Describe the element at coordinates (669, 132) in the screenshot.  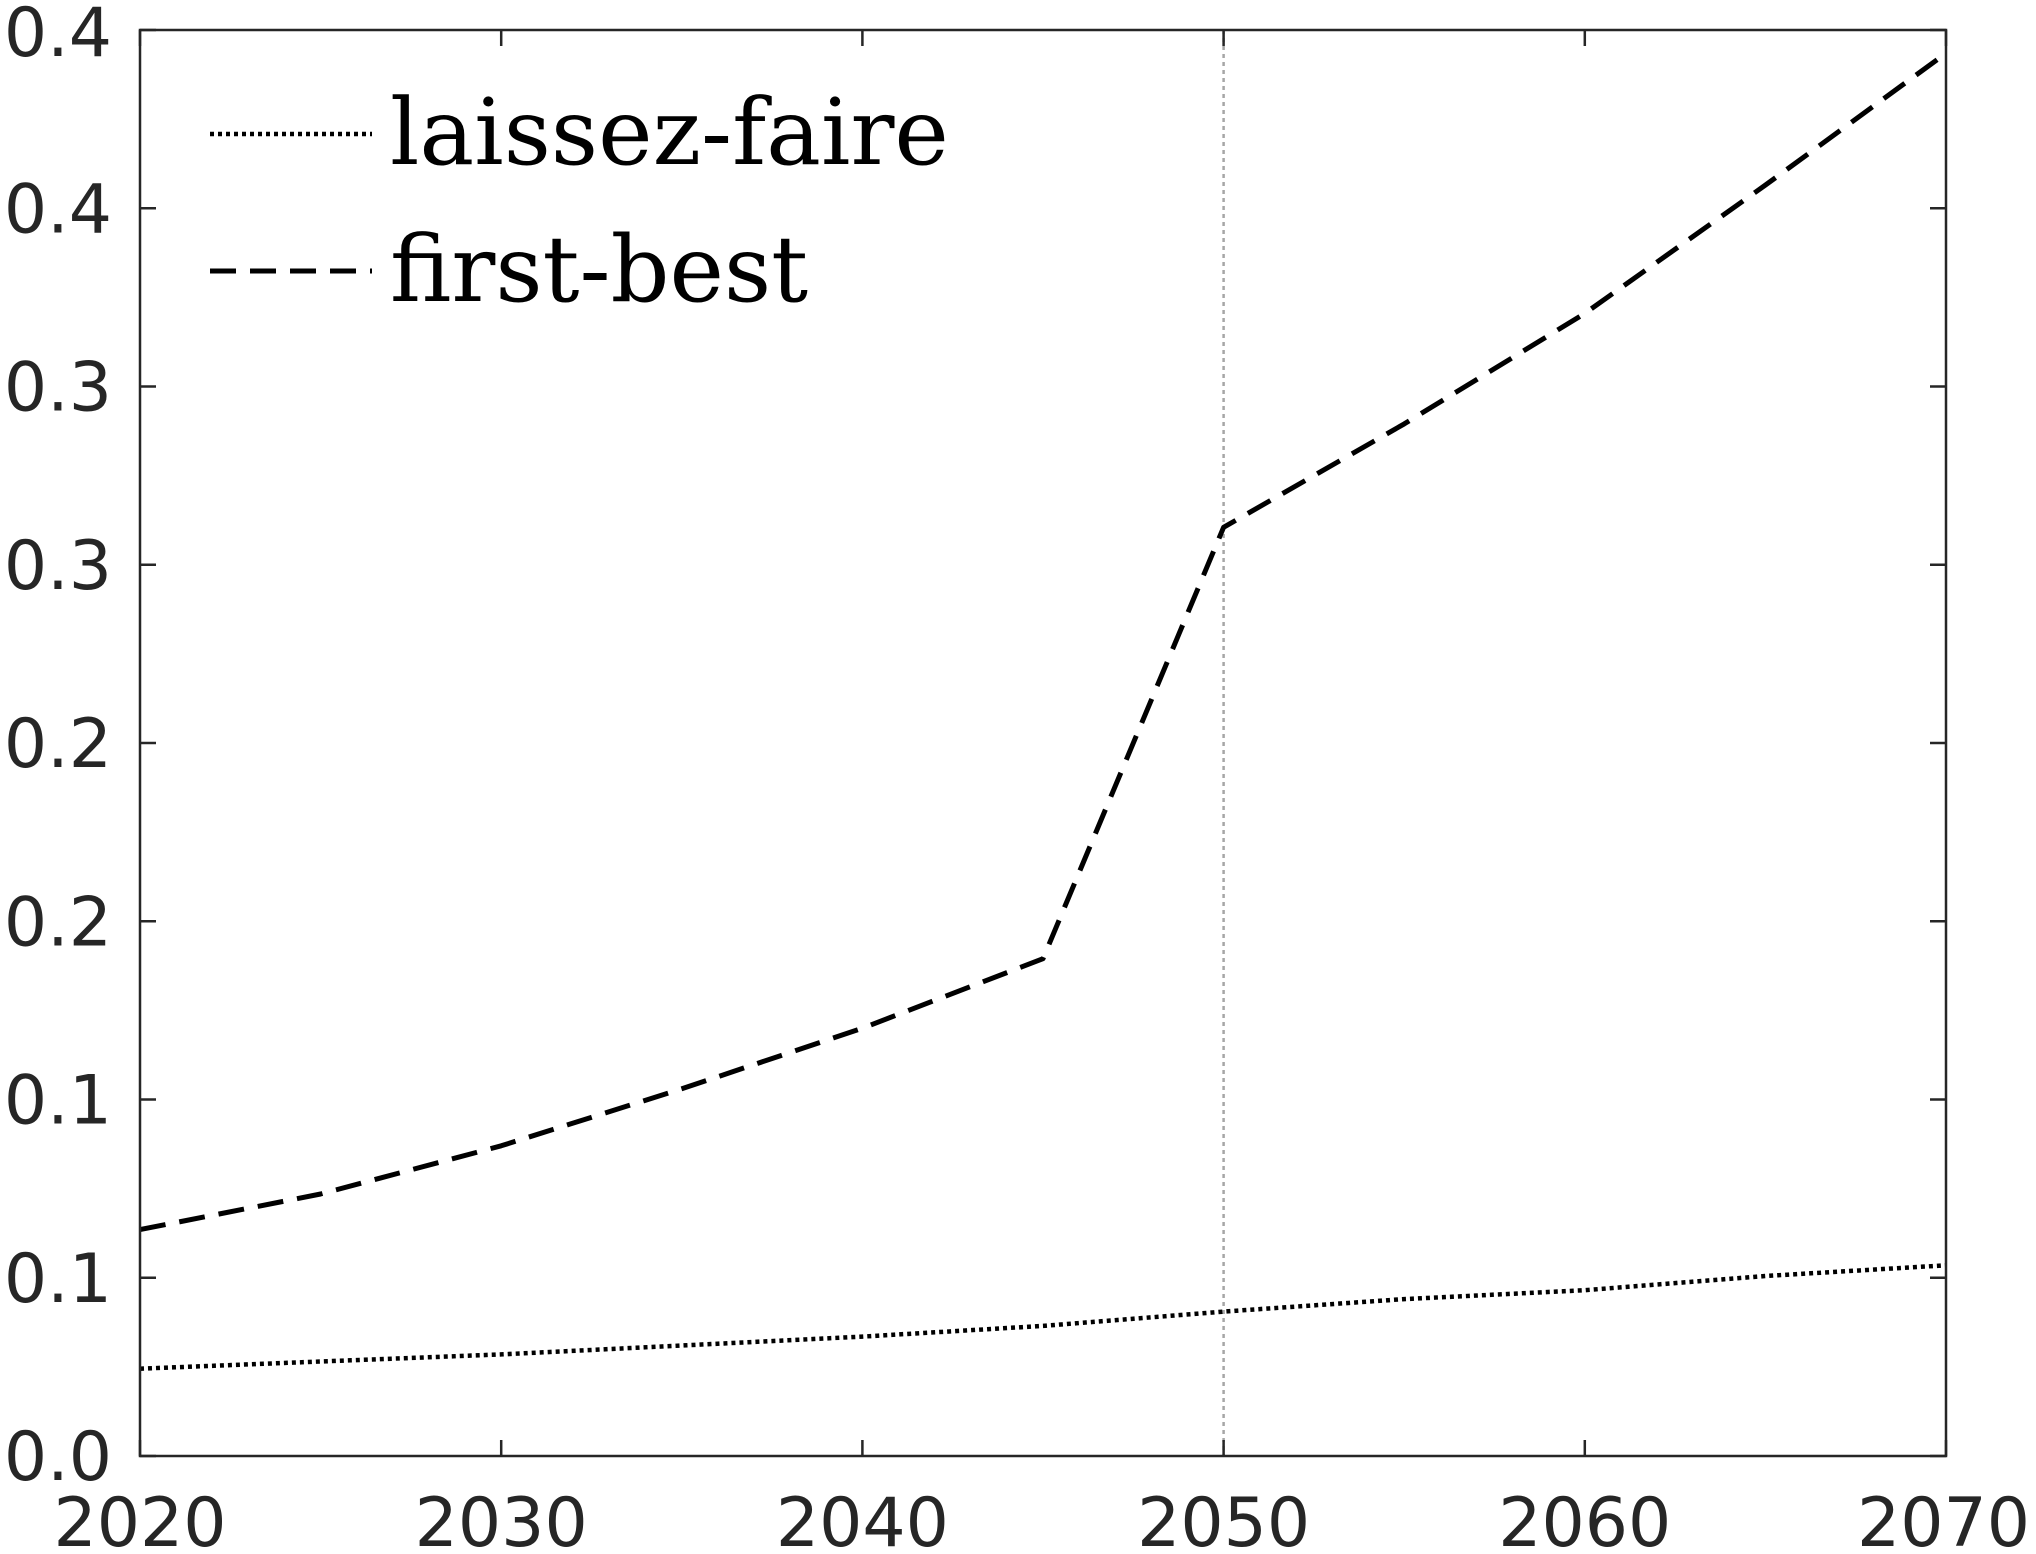
I see `legend-label-laissez-faire: laissez-faire` at that location.